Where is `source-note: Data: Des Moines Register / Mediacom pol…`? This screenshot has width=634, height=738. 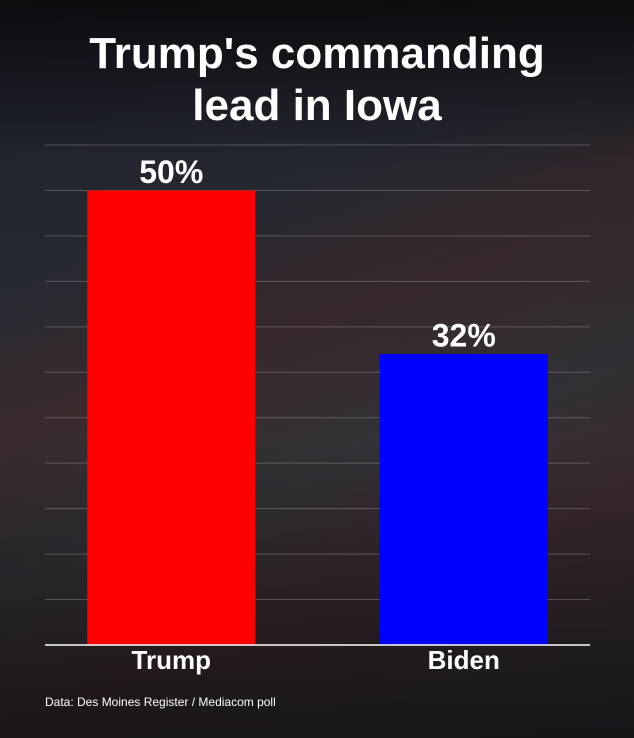
source-note: Data: Des Moines Register / Mediacom pol… is located at coordinates (160, 702).